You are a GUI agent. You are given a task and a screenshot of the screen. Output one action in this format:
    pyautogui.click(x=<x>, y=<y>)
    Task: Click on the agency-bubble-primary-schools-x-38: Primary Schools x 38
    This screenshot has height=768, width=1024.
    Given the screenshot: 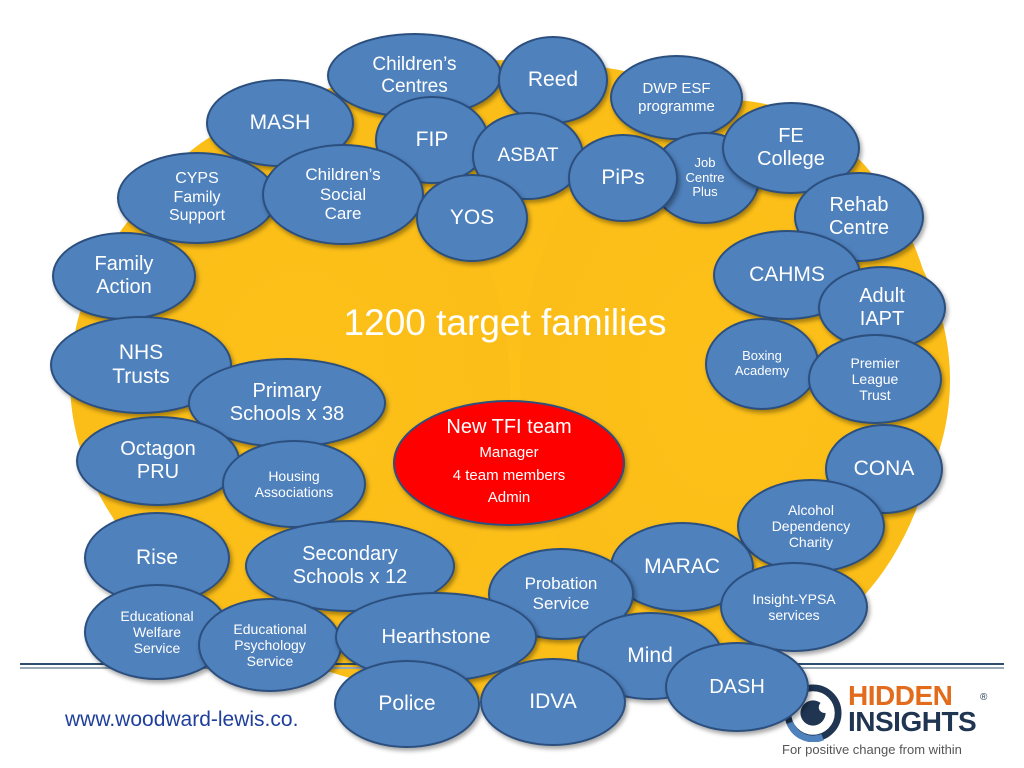 What is the action you would take?
    pyautogui.click(x=287, y=403)
    